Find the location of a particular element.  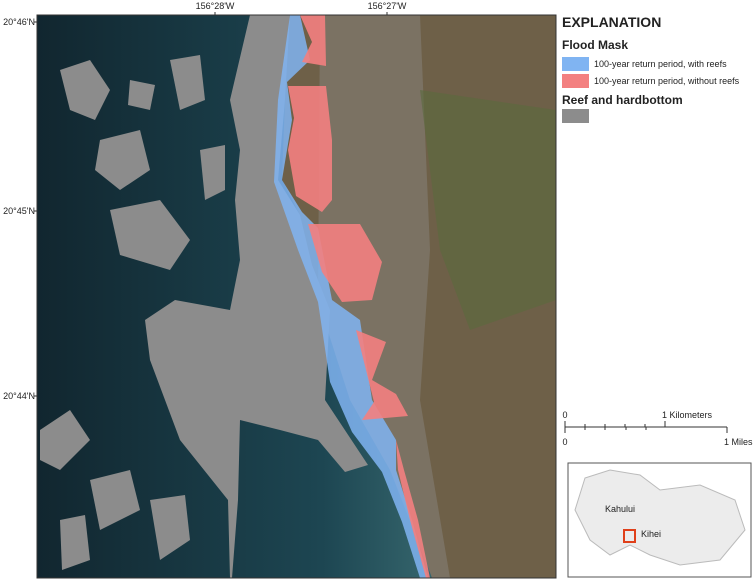

legend-title: EXPLANATION is located at coordinates (611, 22).